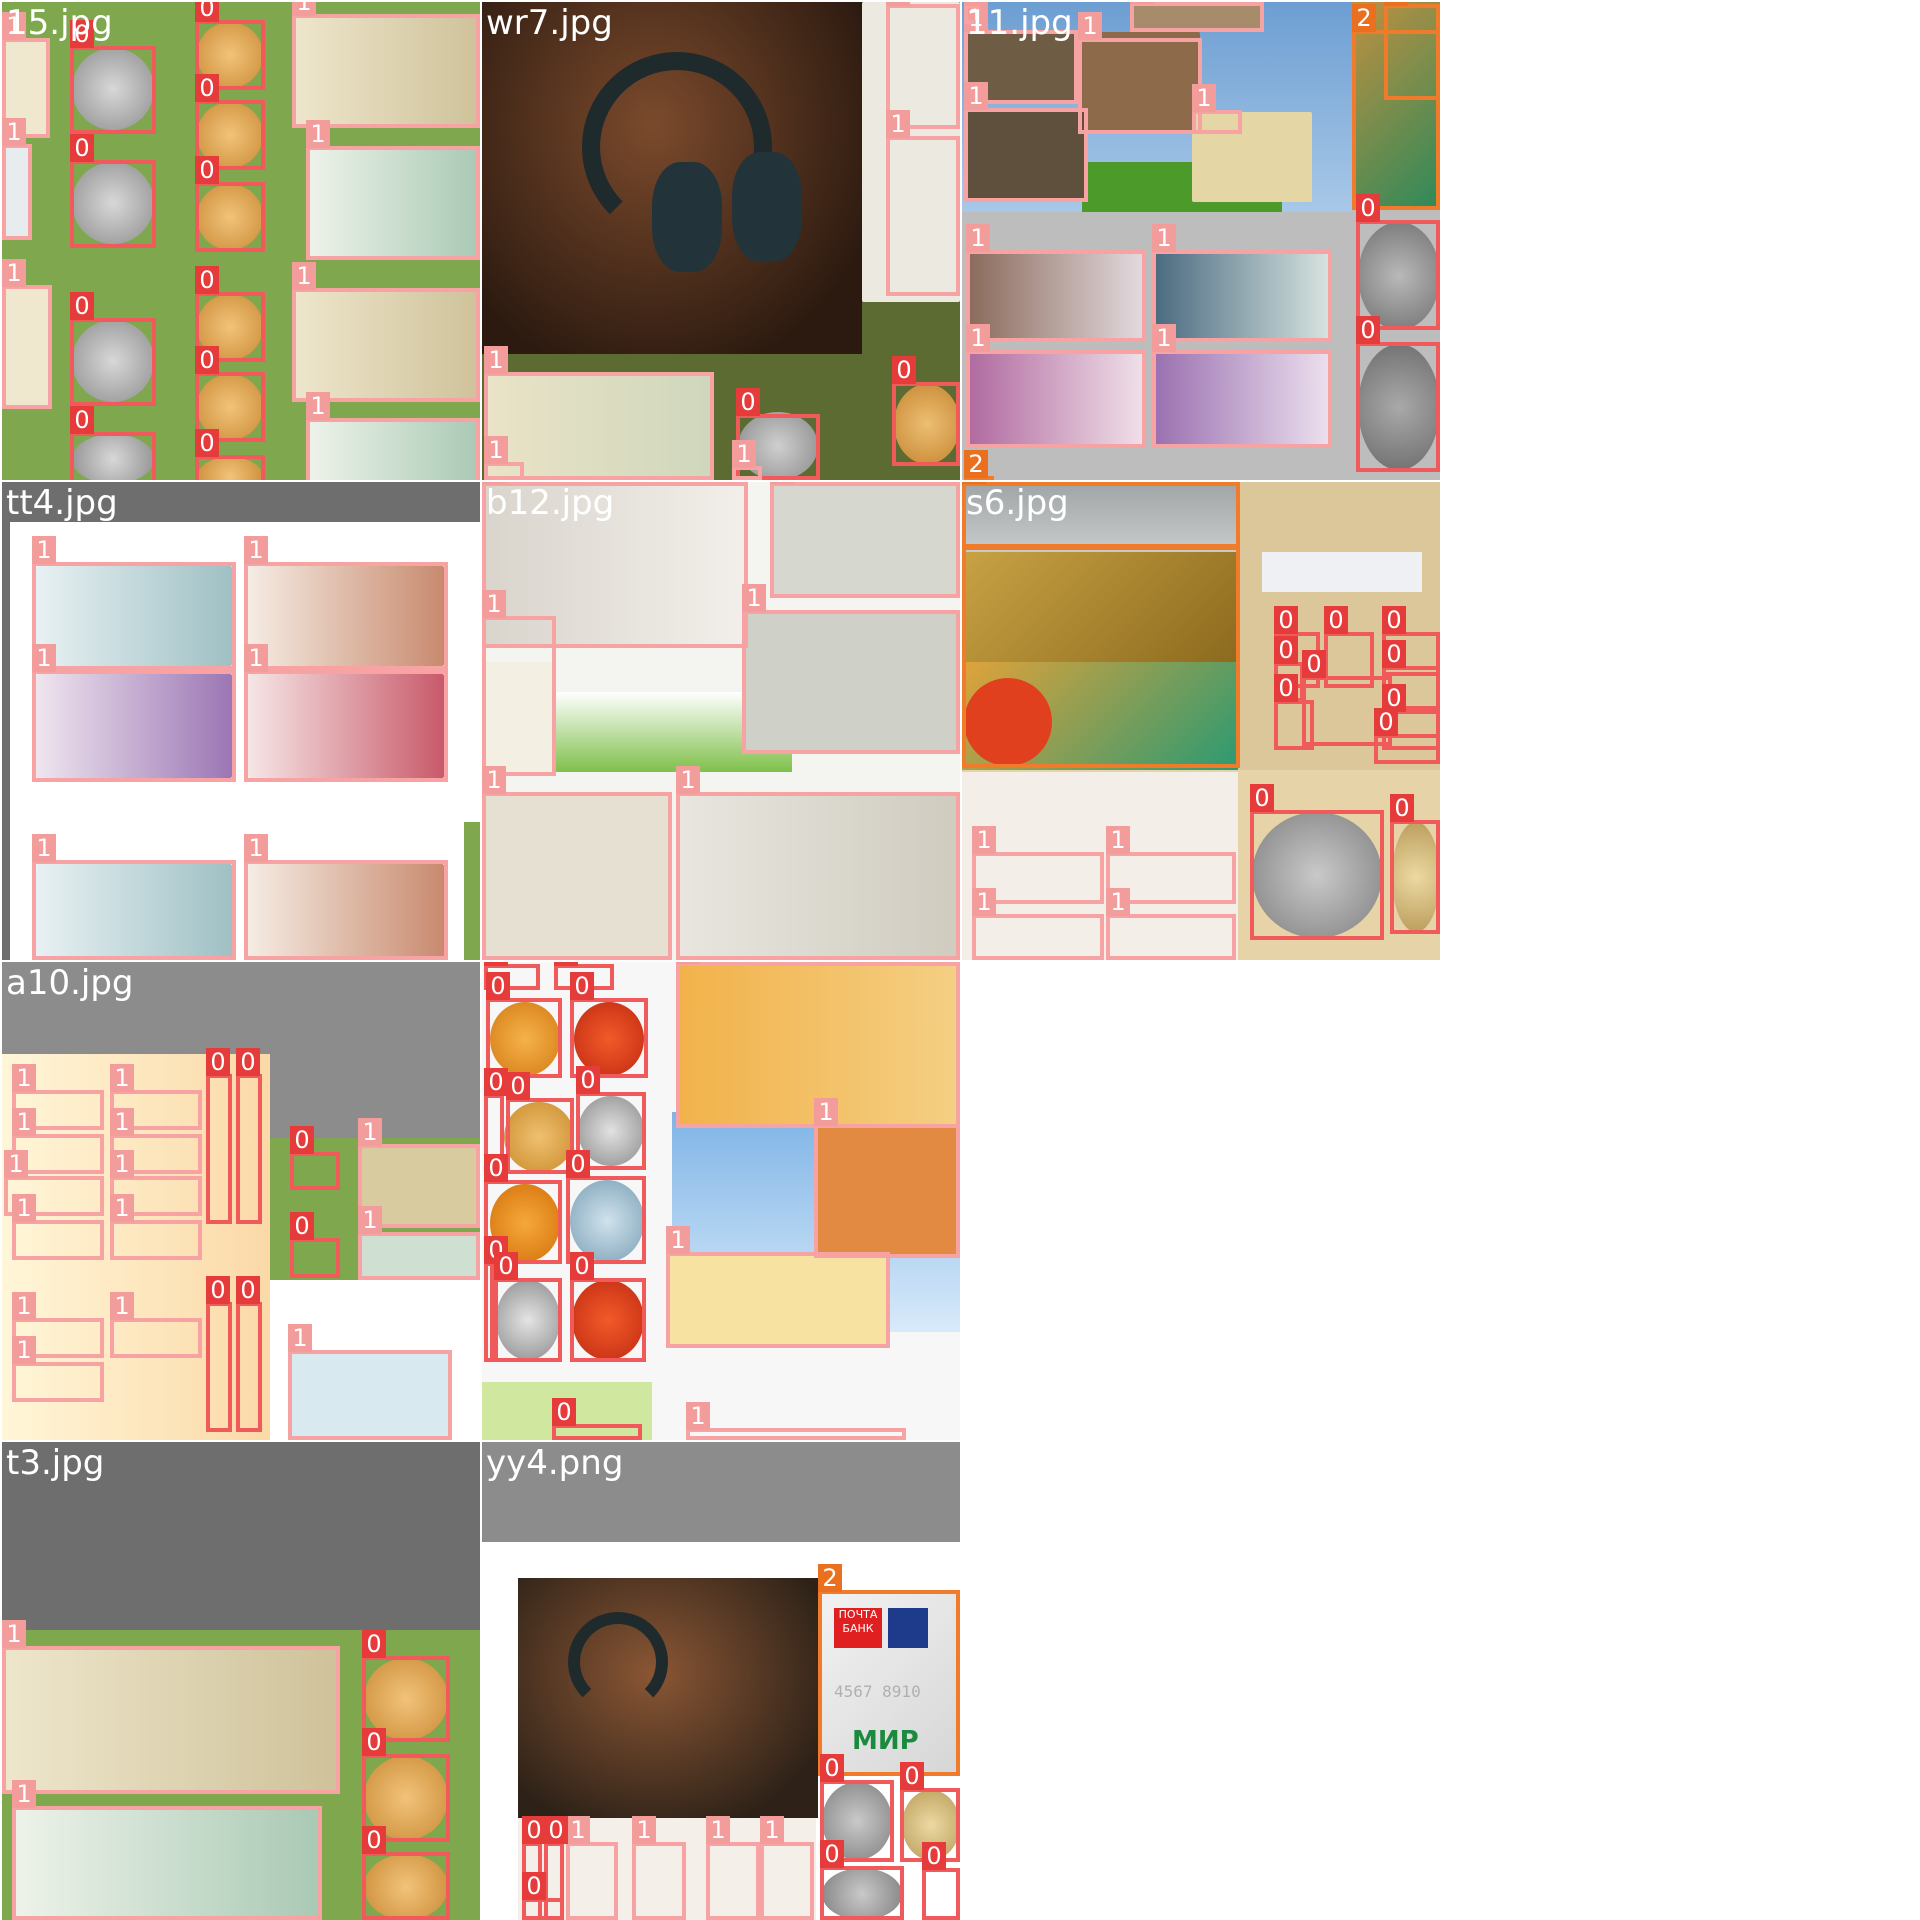 Image resolution: width=1920 pixels, height=1920 pixels. I want to click on tile-filename: yy4.png, so click(555, 1463).